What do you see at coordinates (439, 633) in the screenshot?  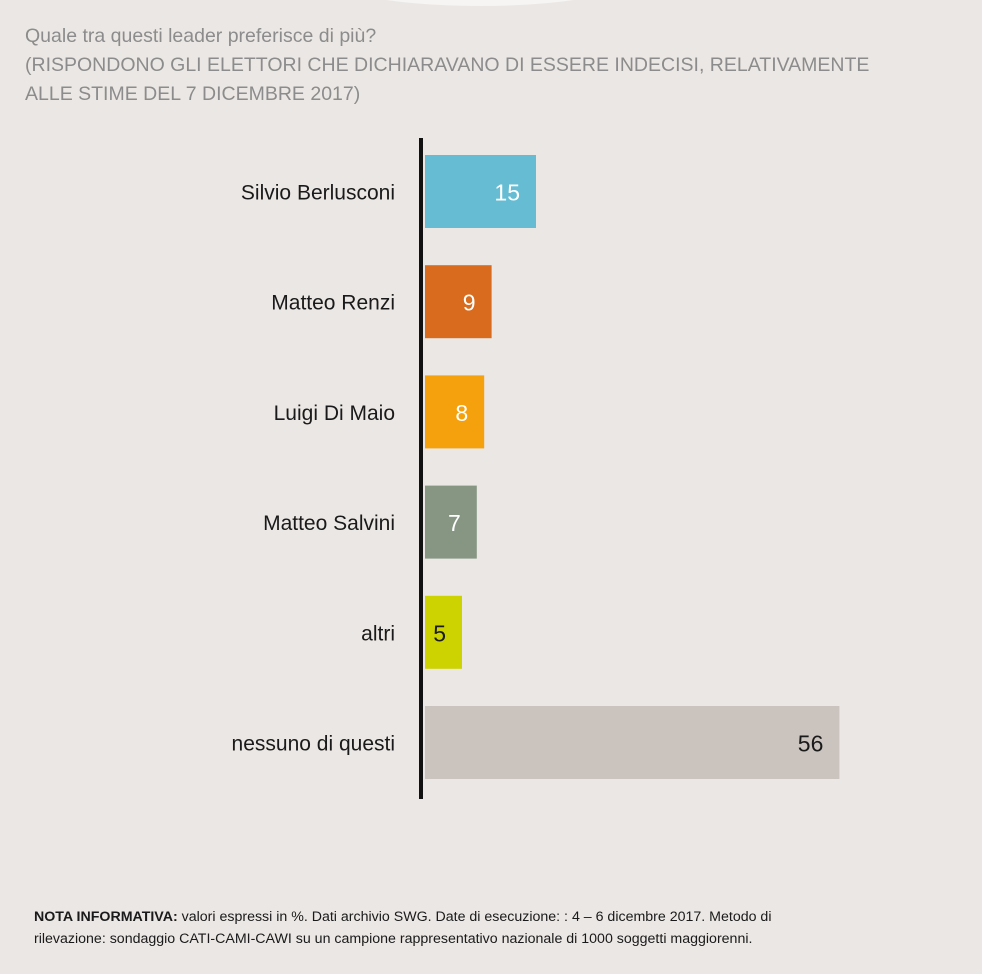 I see `value-label-5: 5` at bounding box center [439, 633].